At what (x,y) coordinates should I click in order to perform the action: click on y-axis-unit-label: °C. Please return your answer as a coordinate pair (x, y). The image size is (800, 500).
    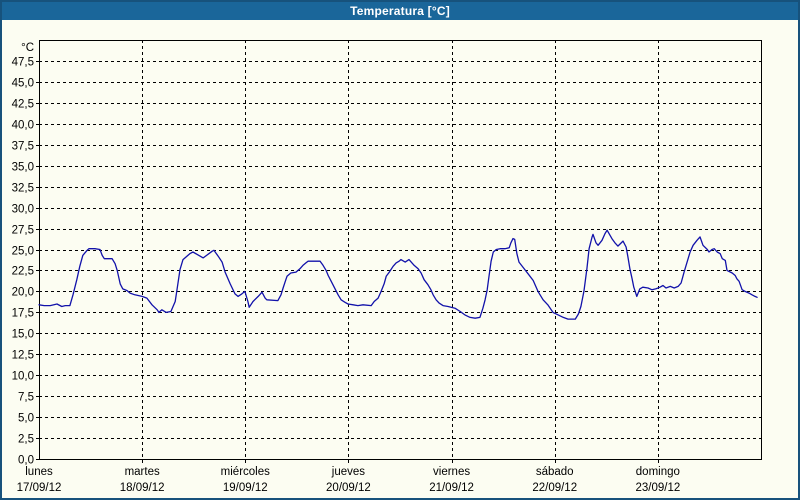
    Looking at the image, I should click on (27, 48).